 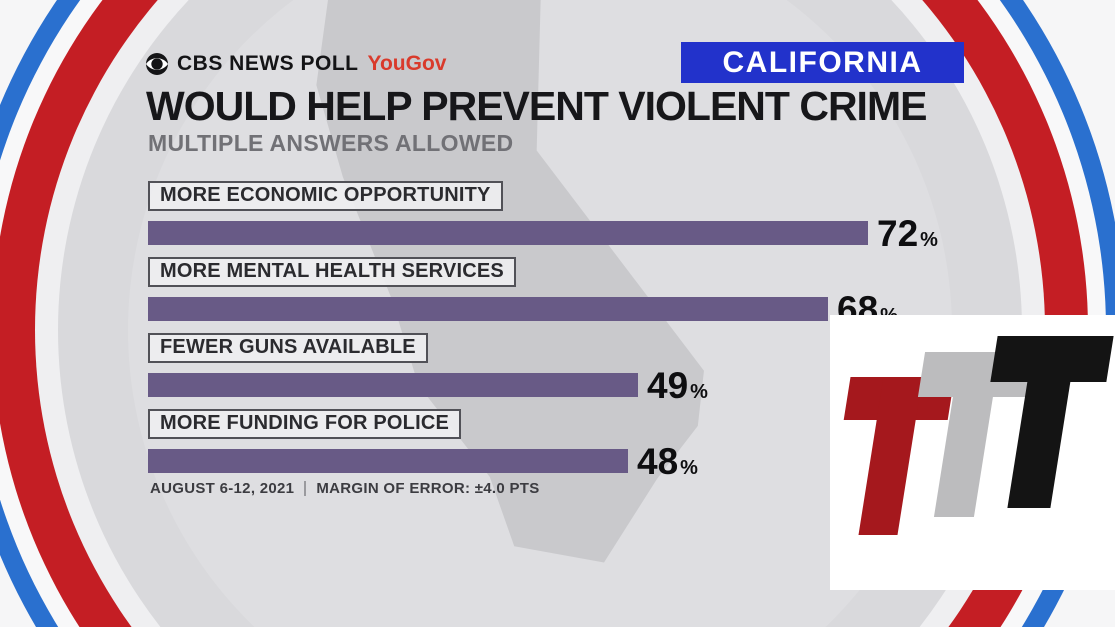 I want to click on margin-of-error: MARGIN OF ERROR: ±4.0 PTS, so click(x=428, y=488).